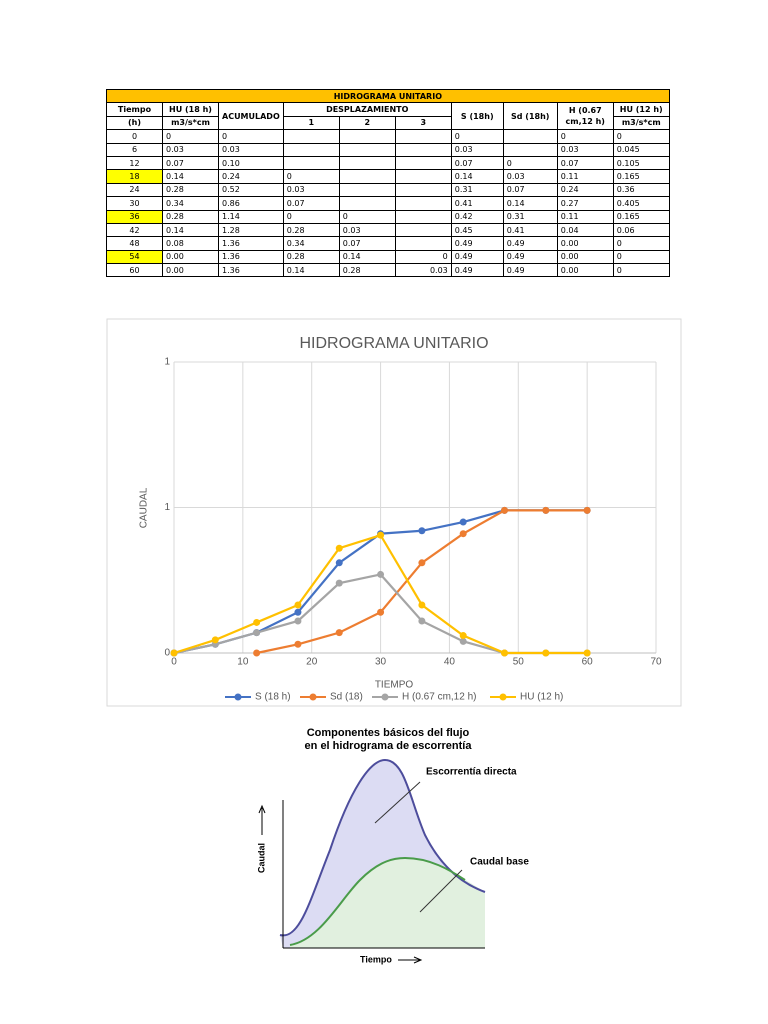 This screenshot has height=1024, width=768. What do you see at coordinates (144, 507) in the screenshot?
I see `y-axis-label: CAUDAL` at bounding box center [144, 507].